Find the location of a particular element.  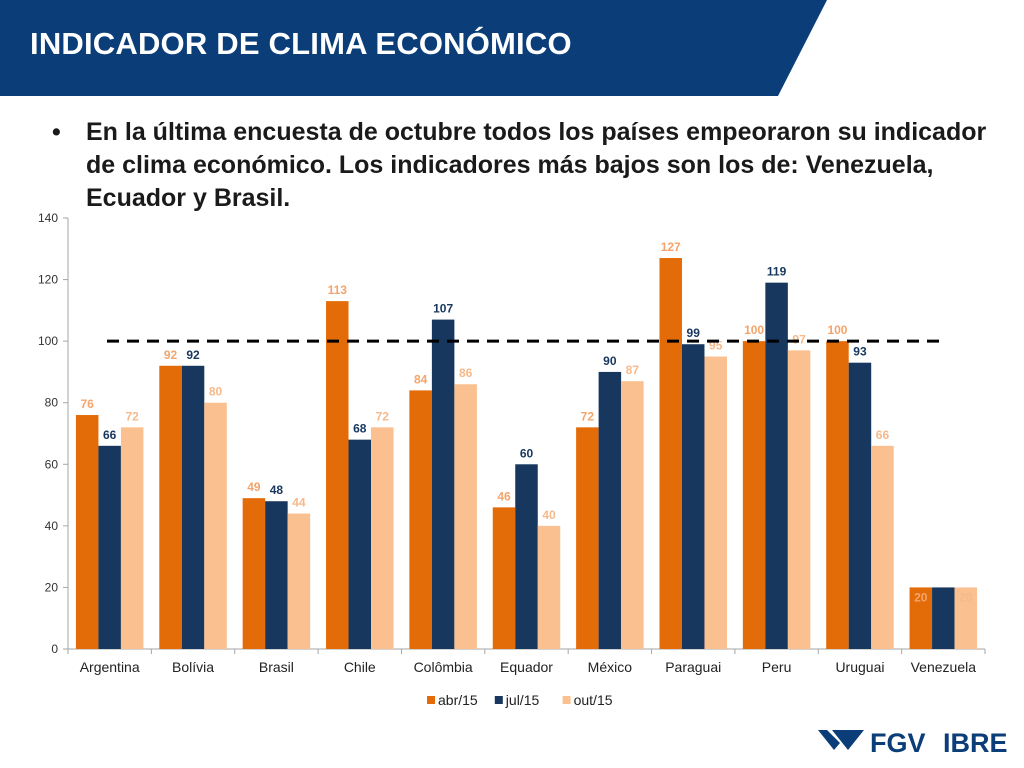

logo-chevron-front is located at coordinates (848, 740).